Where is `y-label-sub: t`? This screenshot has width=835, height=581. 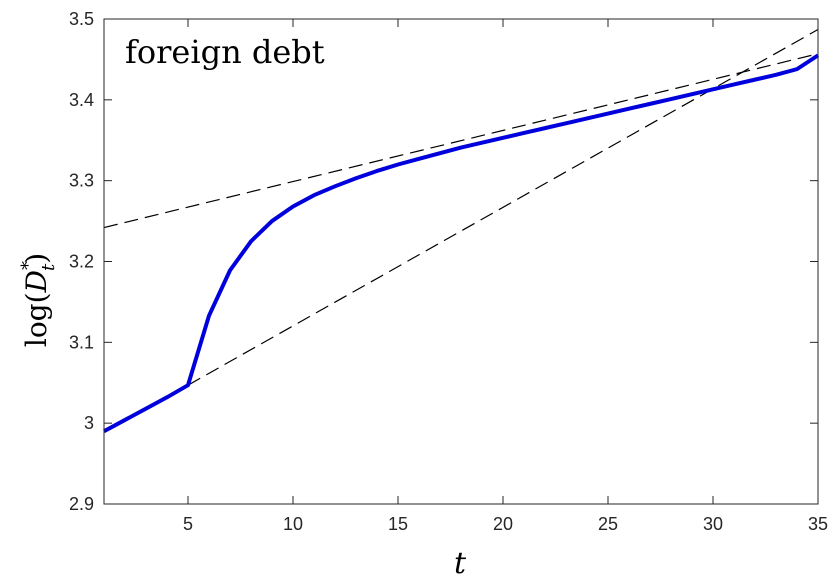 y-label-sub: t is located at coordinates (48, 267).